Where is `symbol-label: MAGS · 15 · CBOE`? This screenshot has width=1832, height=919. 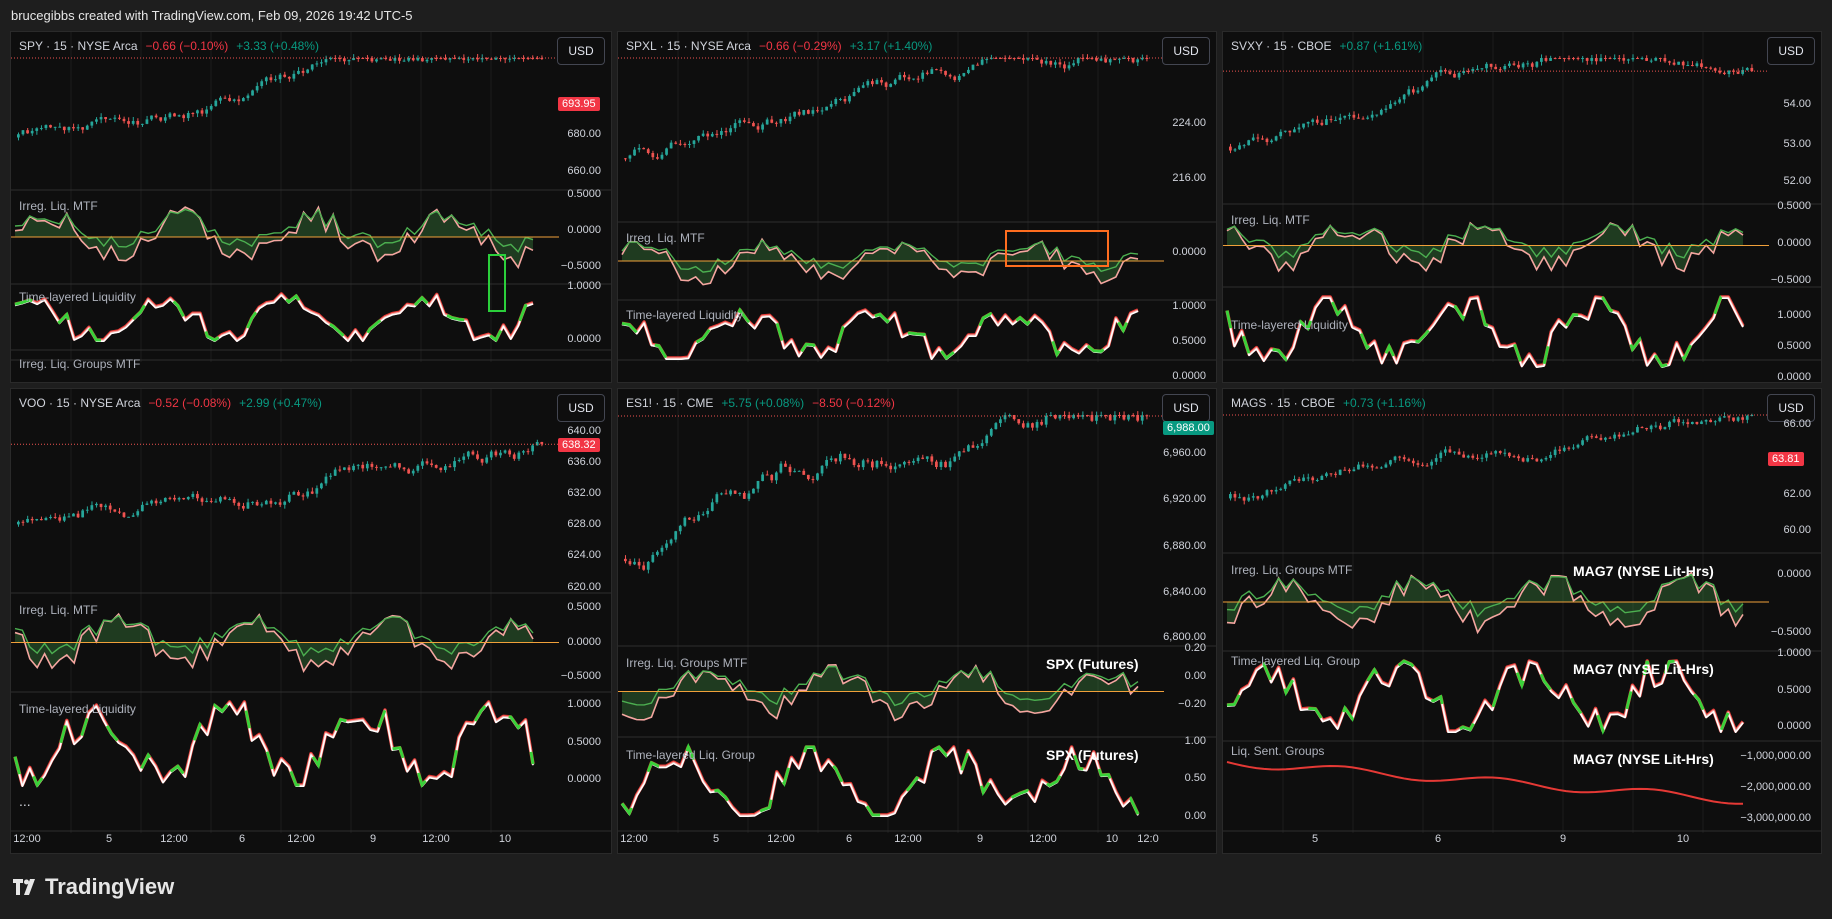
symbol-label: MAGS · 15 · CBOE is located at coordinates (1283, 403).